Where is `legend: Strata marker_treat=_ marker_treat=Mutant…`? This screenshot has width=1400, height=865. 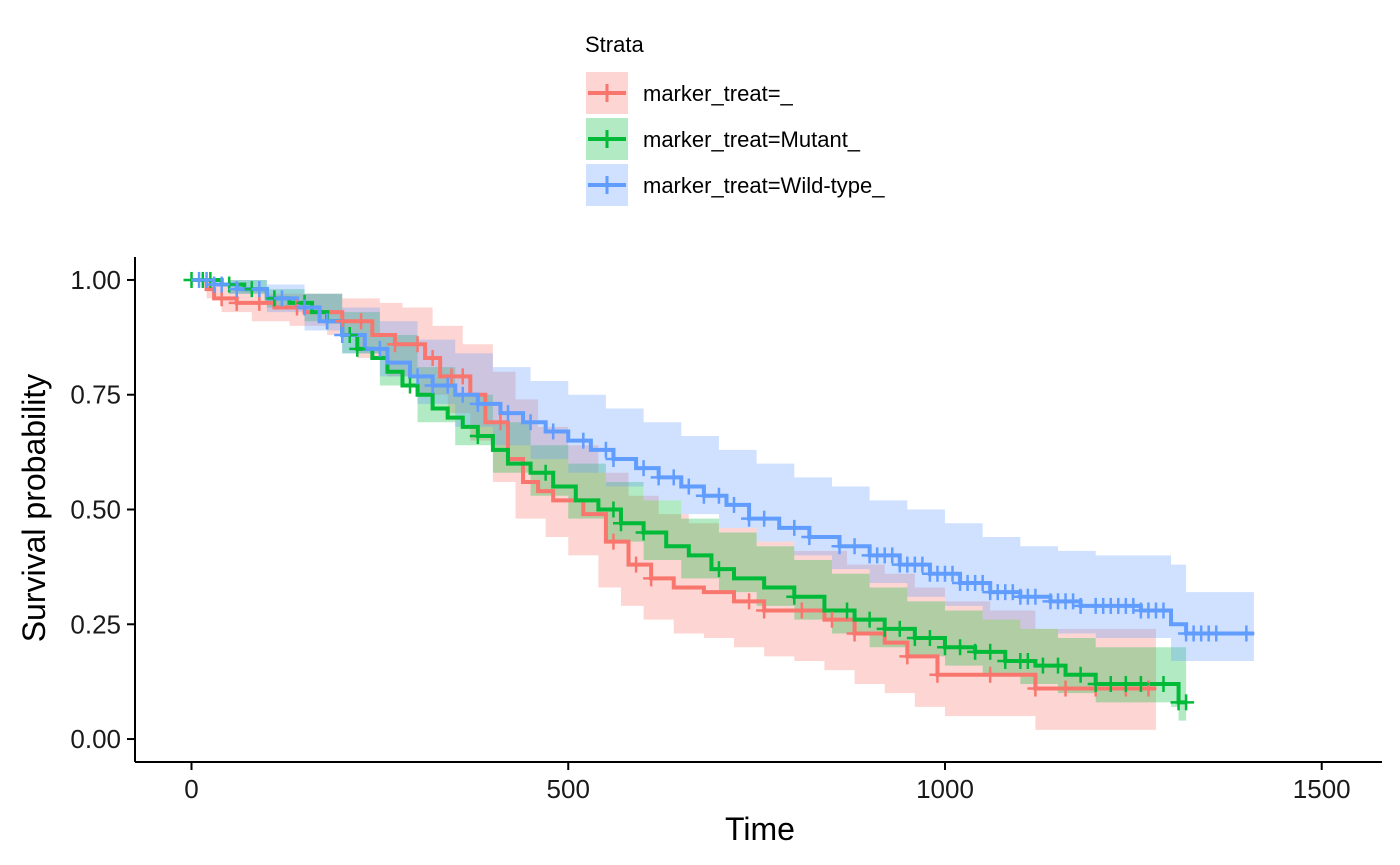 legend: Strata marker_treat=_ marker_treat=Mutant… is located at coordinates (735, 119).